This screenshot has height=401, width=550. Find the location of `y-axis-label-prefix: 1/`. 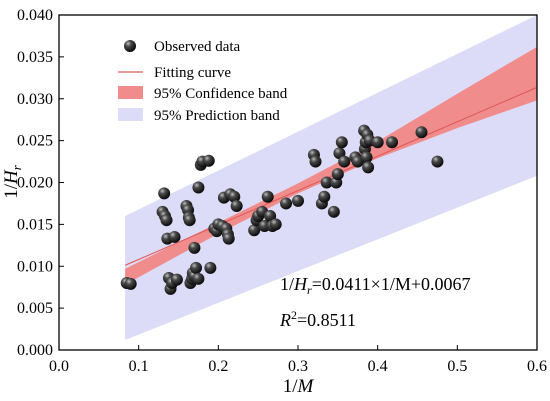

y-axis-label-prefix: 1/ is located at coordinates (11, 191).